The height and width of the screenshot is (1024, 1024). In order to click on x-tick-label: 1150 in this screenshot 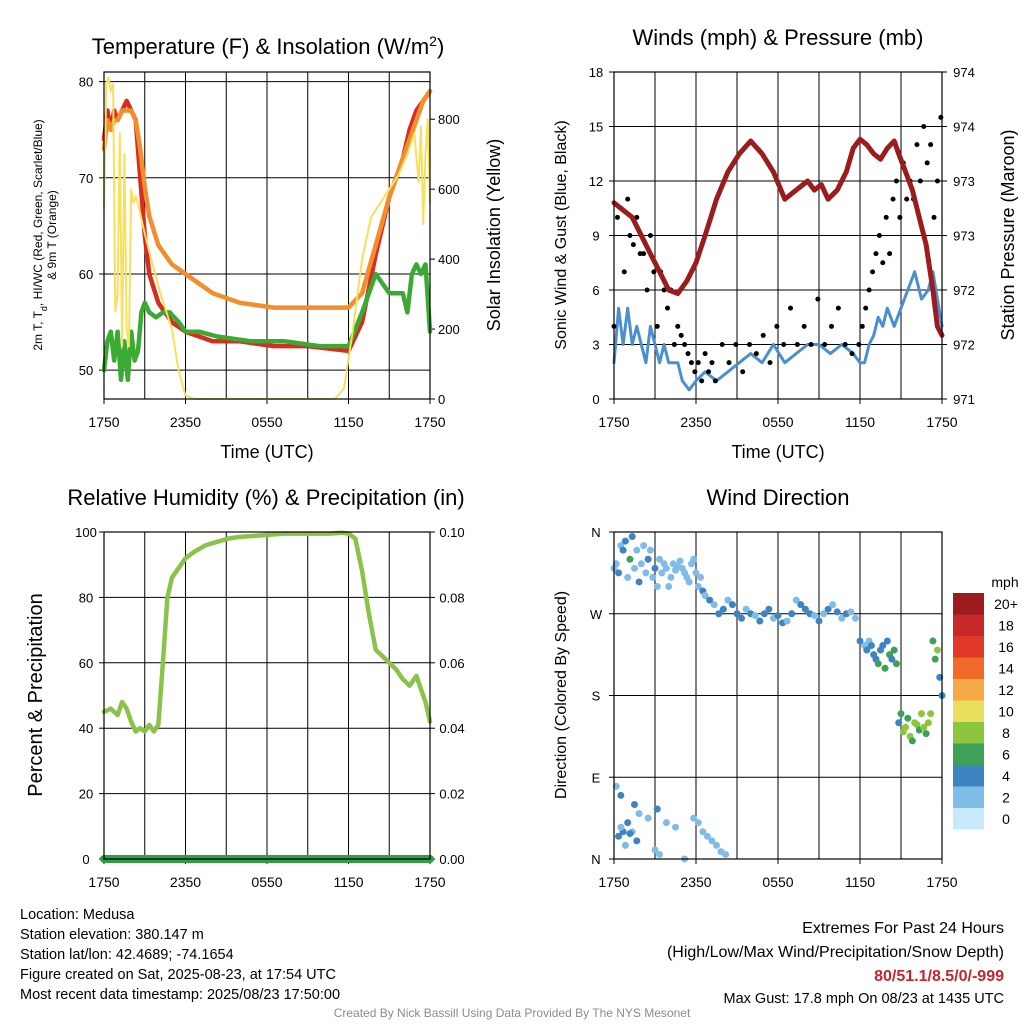, I will do `click(860, 422)`.